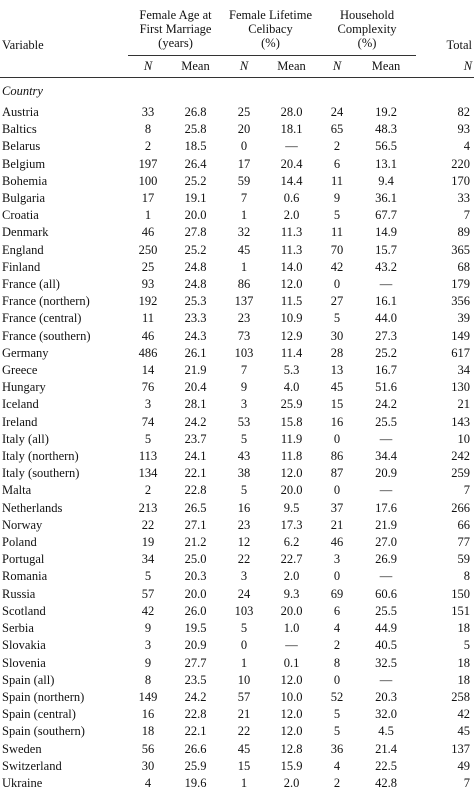  Describe the element at coordinates (64, 749) in the screenshot. I see `row-country: Sweden` at that location.